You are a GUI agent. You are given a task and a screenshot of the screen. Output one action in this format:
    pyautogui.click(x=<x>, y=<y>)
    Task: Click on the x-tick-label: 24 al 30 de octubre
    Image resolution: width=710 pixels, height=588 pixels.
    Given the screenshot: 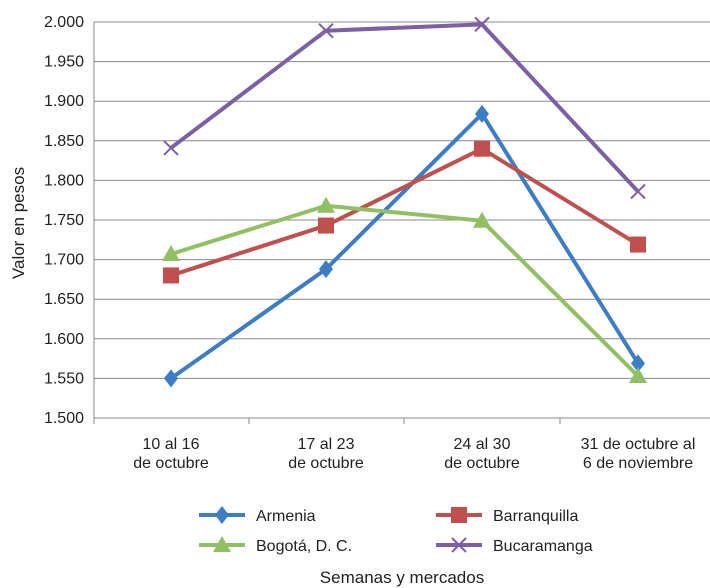 What is the action you would take?
    pyautogui.click(x=482, y=454)
    